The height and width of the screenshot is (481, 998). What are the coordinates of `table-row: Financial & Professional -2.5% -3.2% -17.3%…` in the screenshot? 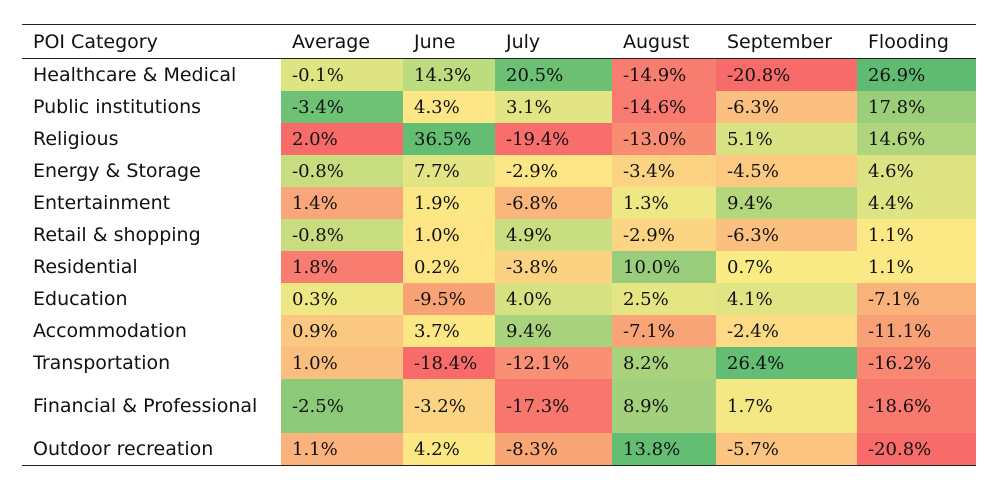 It's located at (499, 406).